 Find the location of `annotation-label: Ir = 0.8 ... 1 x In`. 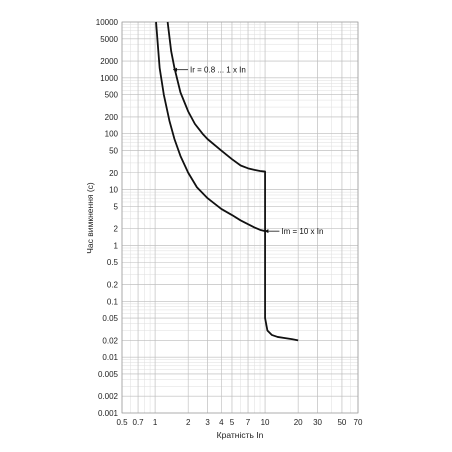

annotation-label: Ir = 0.8 ... 1 x In is located at coordinates (218, 70).